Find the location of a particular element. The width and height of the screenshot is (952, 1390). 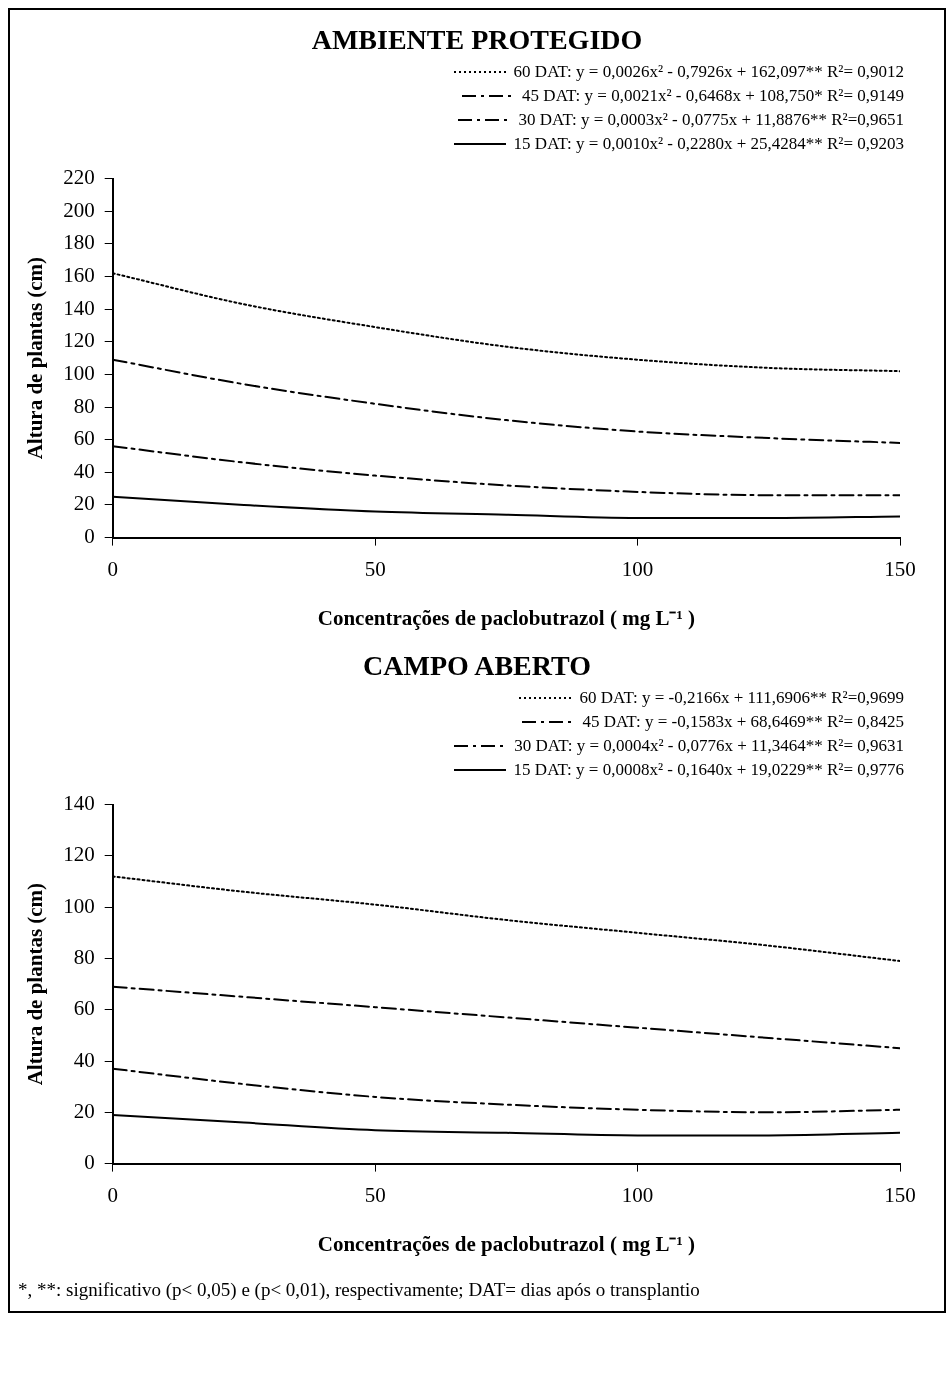

y-tick-label: 160 is located at coordinates (79, 275).